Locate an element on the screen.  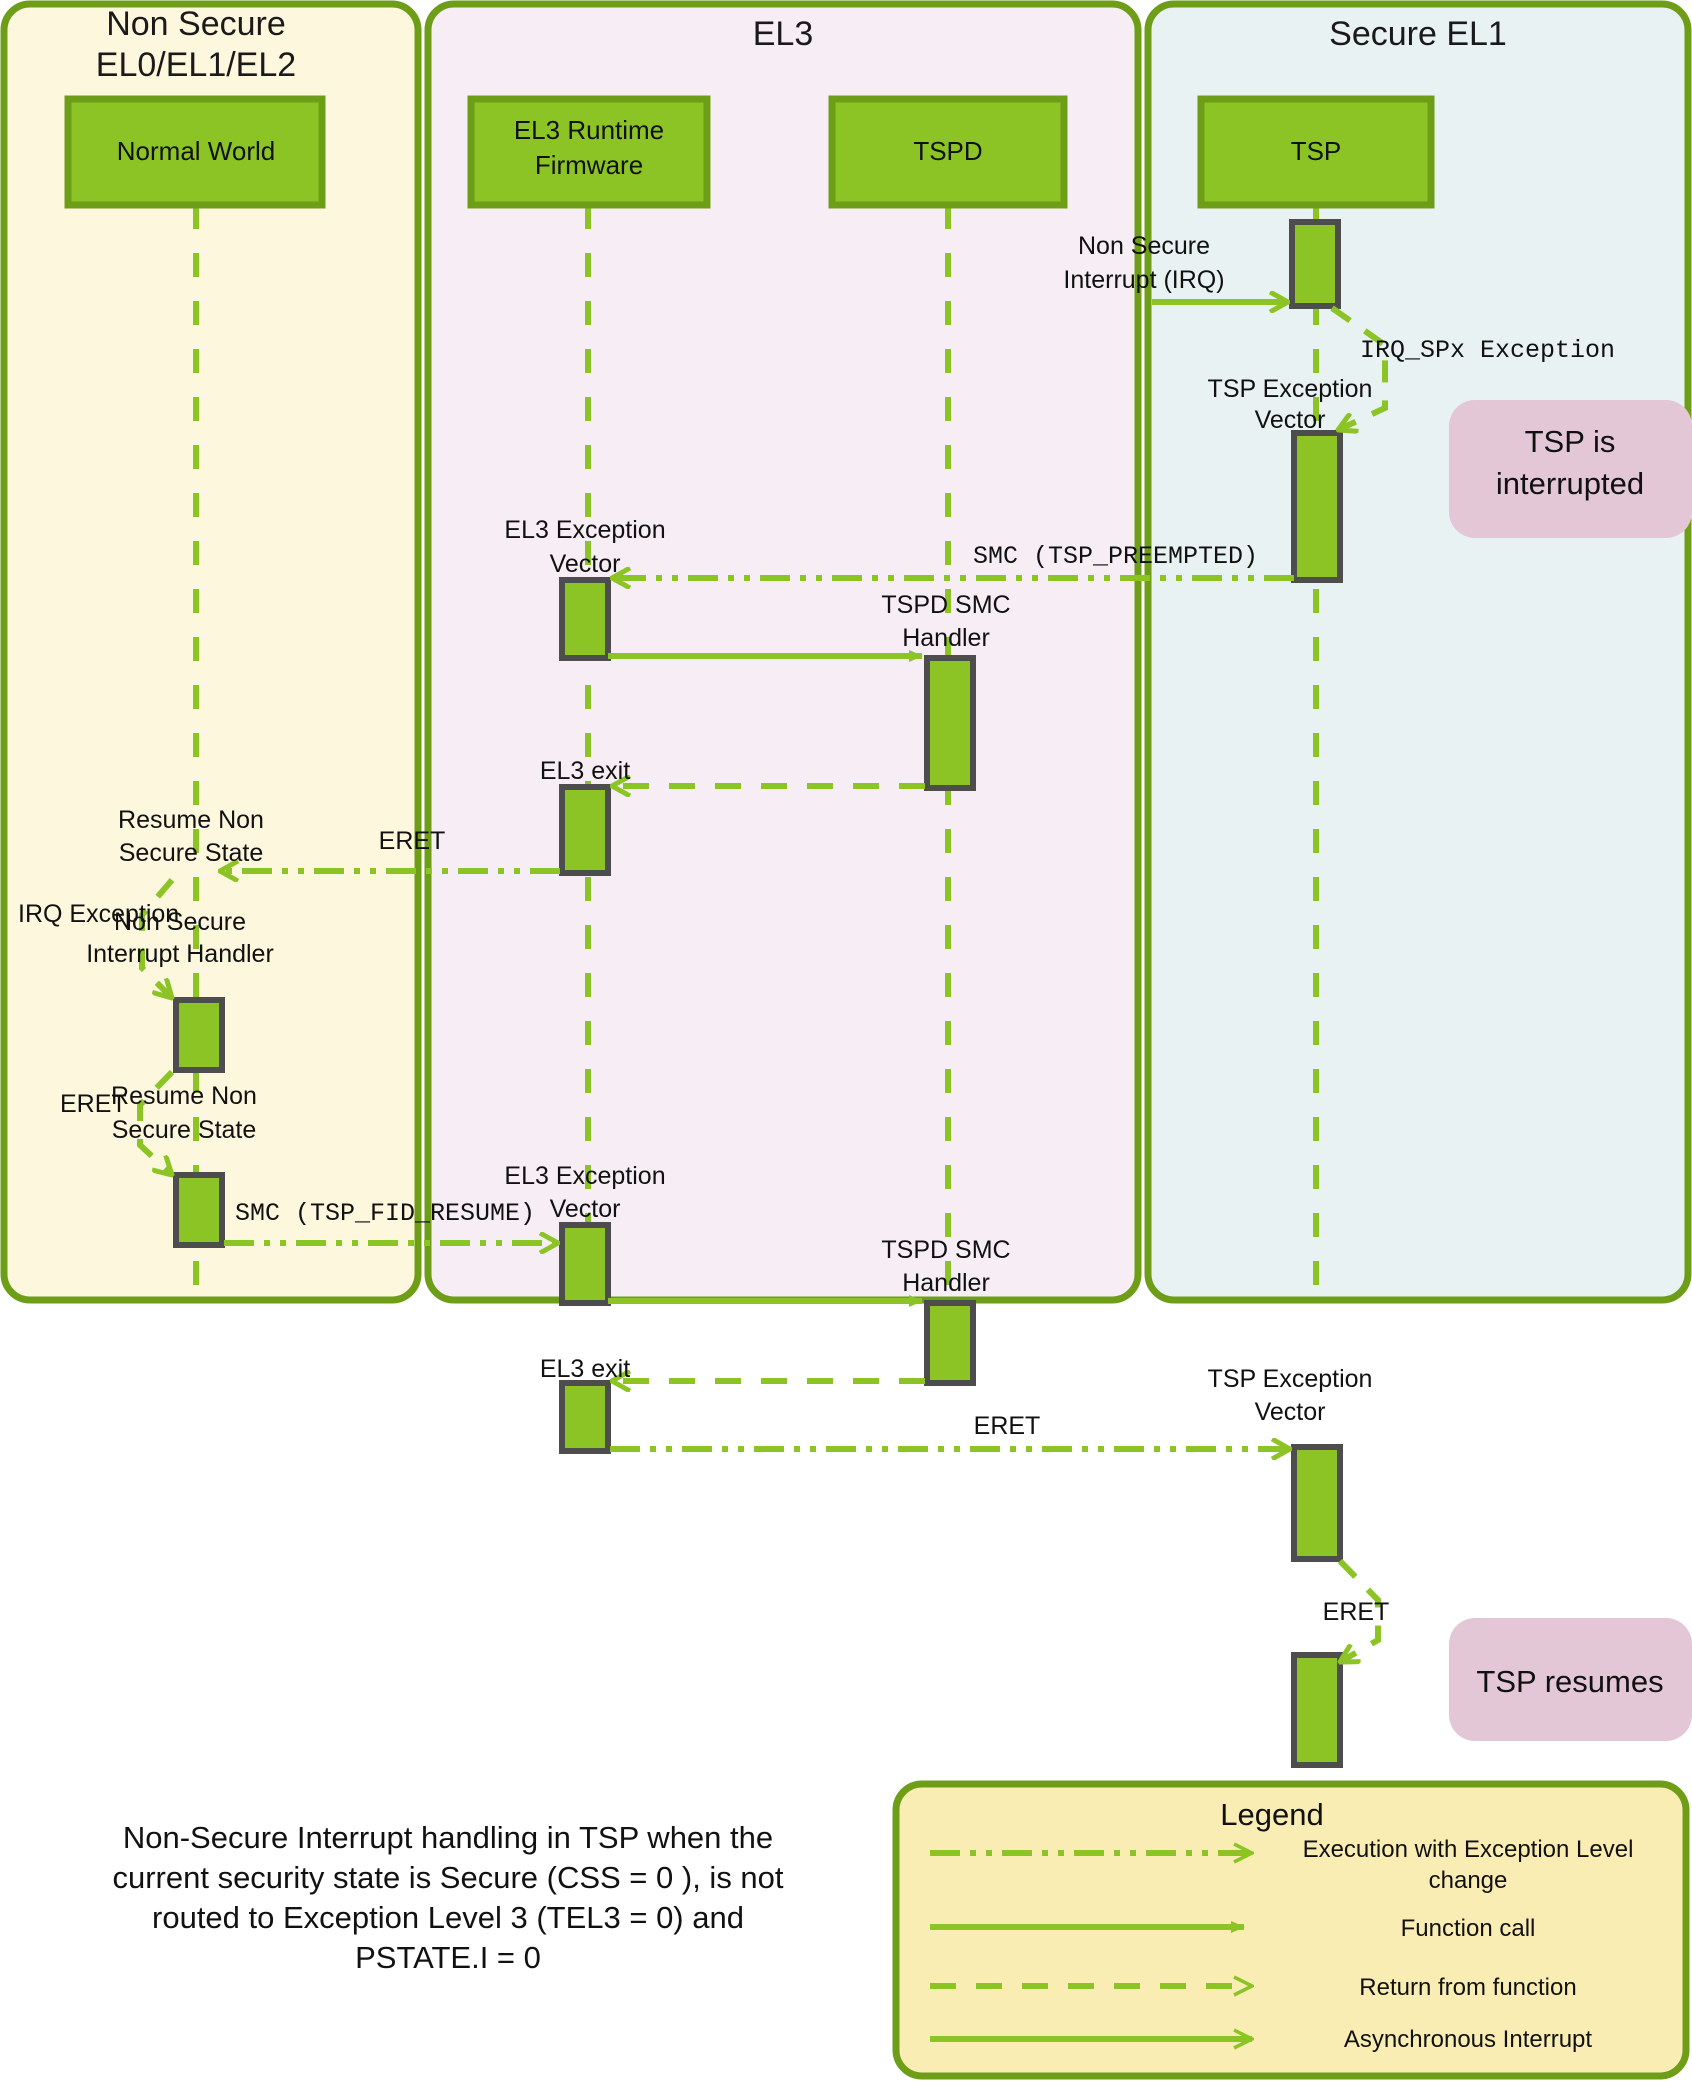
label-ns-interrupt-handler-l1: Non Secure is located at coordinates (180, 922).